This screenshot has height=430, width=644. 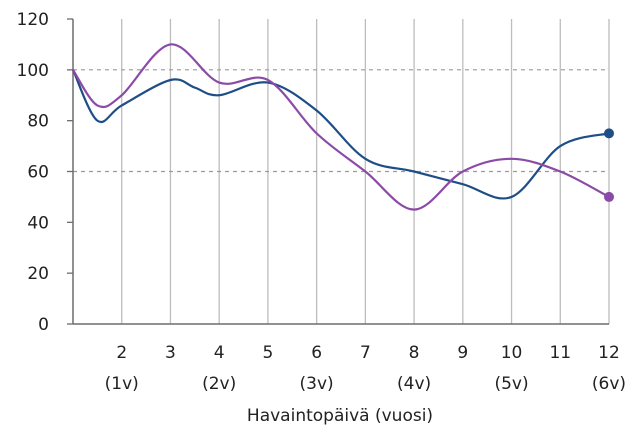 I want to click on x-tick-label: 8, so click(x=414, y=353).